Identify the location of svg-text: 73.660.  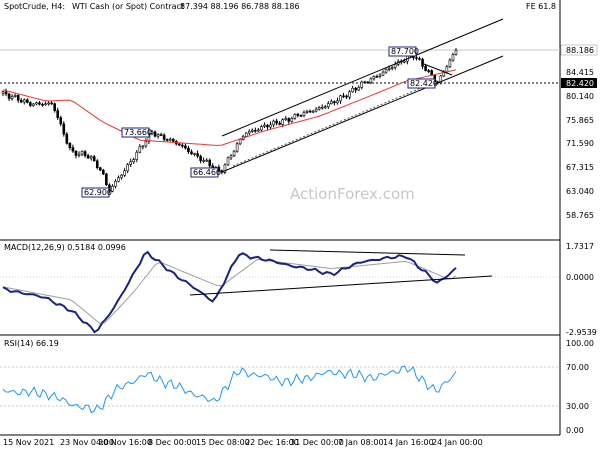
(138, 132).